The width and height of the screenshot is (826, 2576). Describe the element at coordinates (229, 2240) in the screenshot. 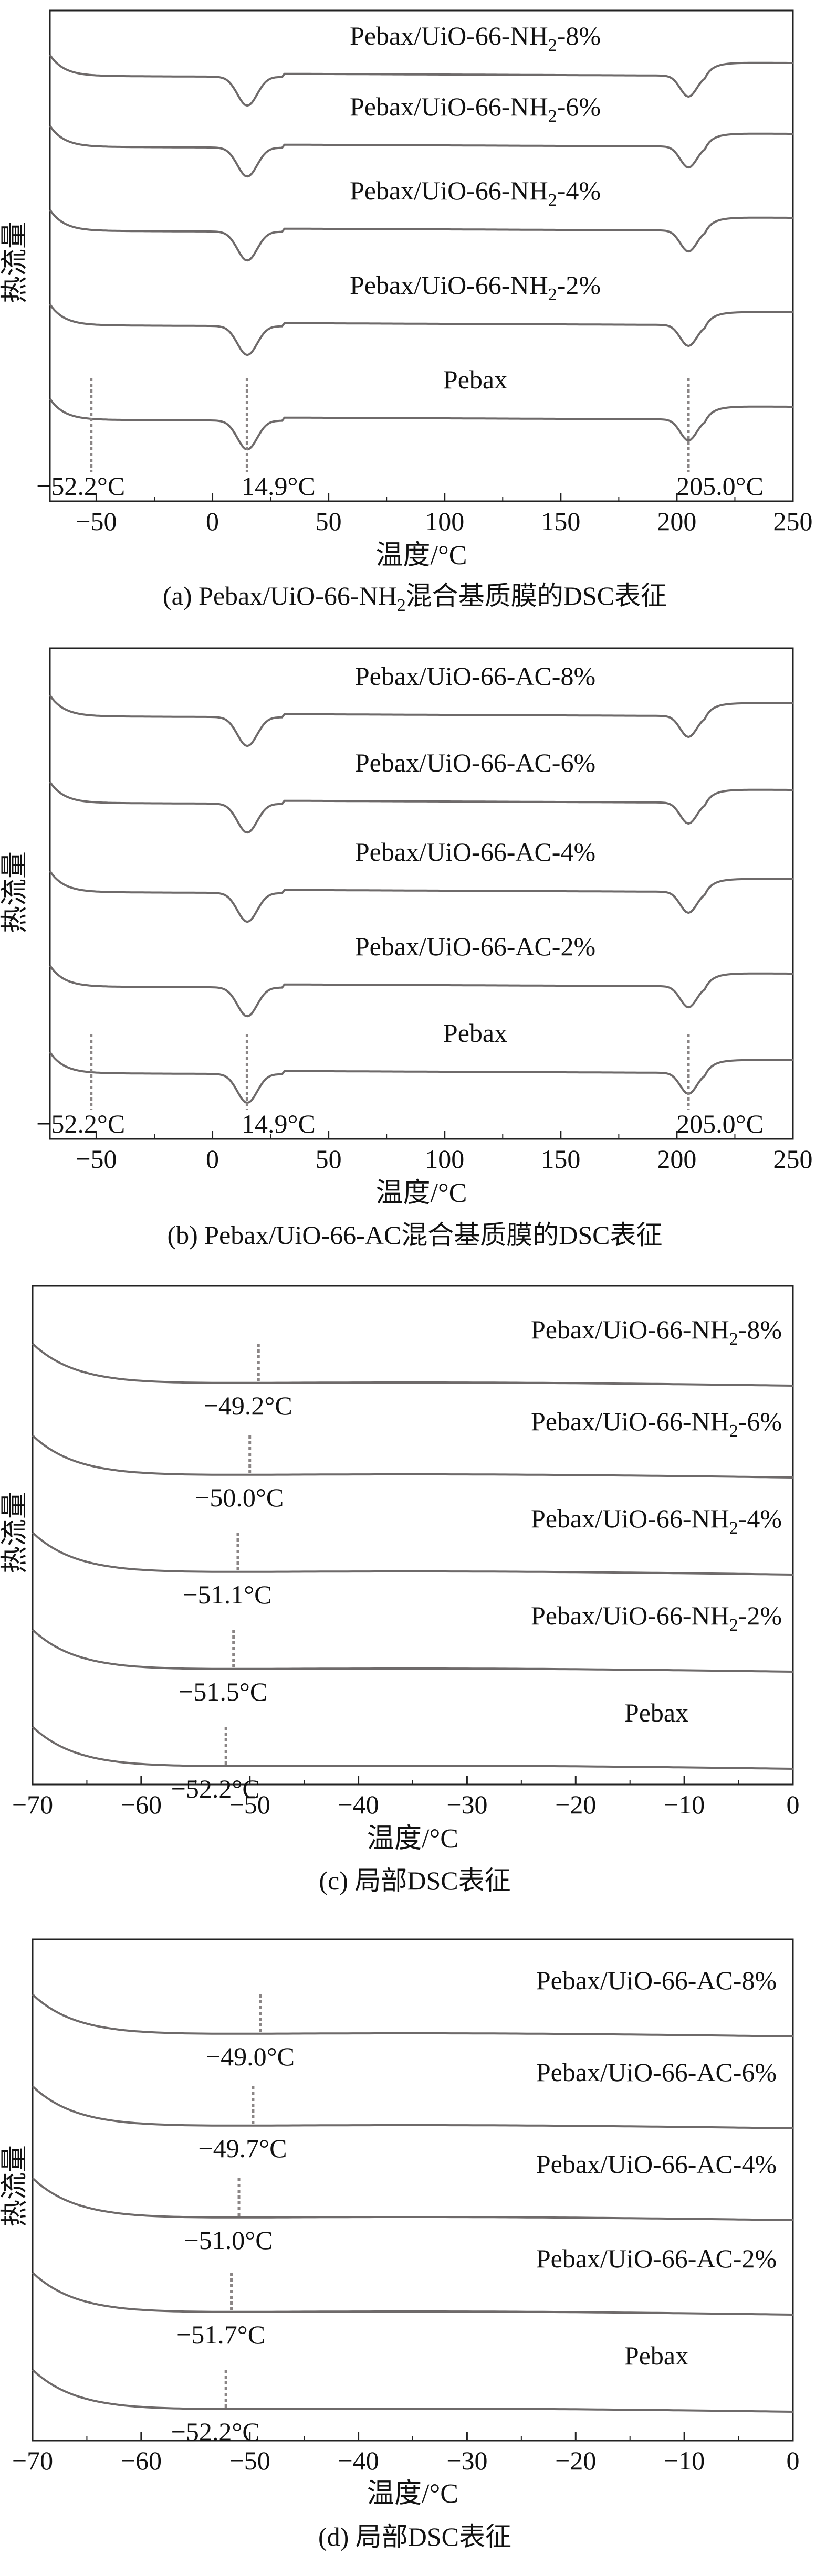

I see `tg-label: −51.0°C` at that location.